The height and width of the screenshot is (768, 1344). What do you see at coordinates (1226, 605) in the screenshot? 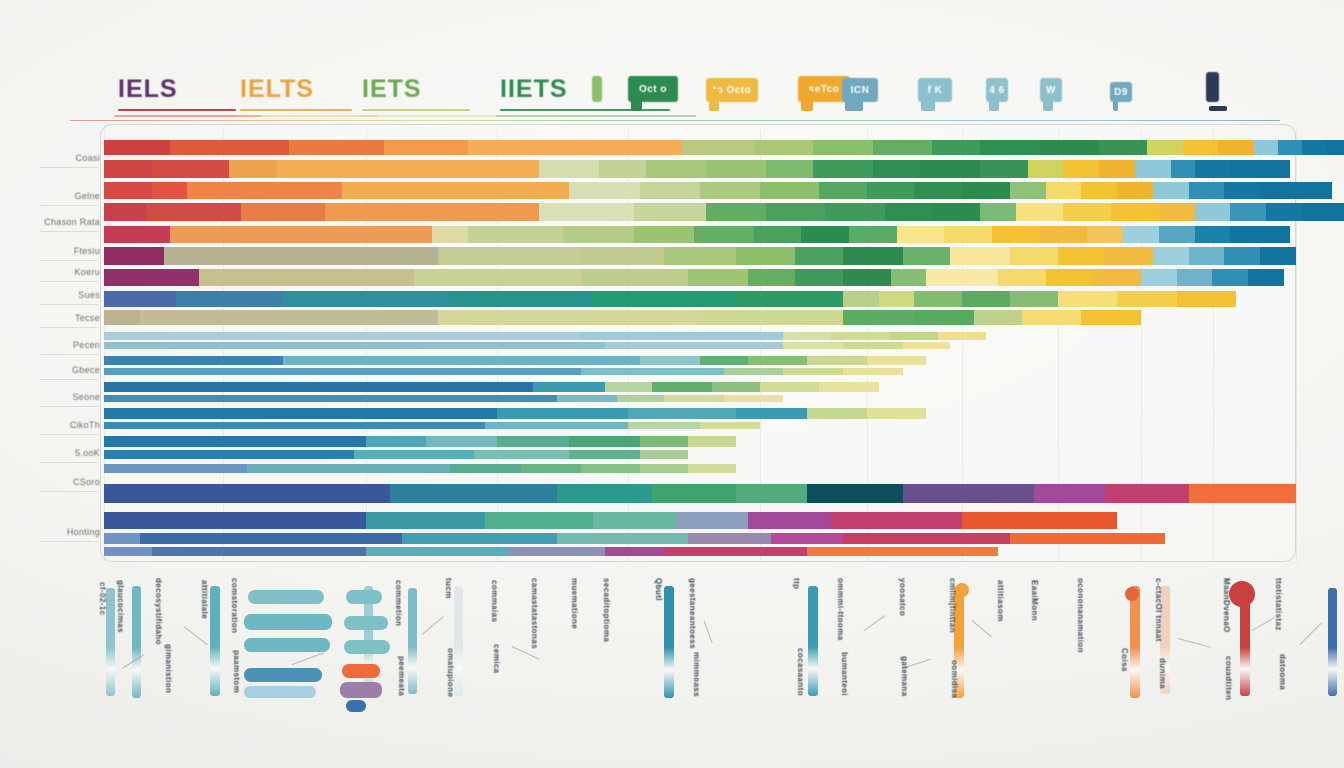
I see `annotation-label-33: MaanDvenaO` at bounding box center [1226, 605].